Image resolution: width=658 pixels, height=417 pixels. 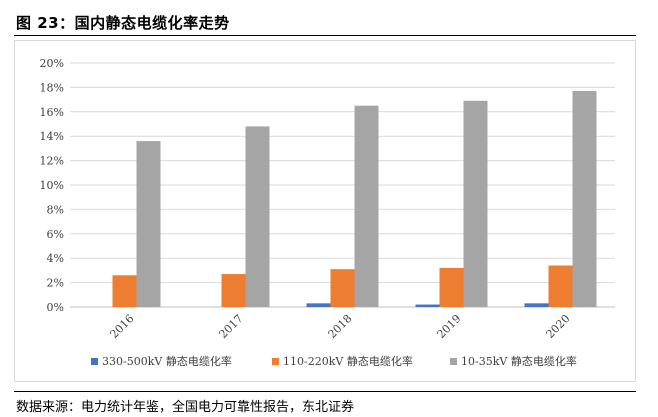 I want to click on y-tick-label: 2%, so click(x=55, y=283).